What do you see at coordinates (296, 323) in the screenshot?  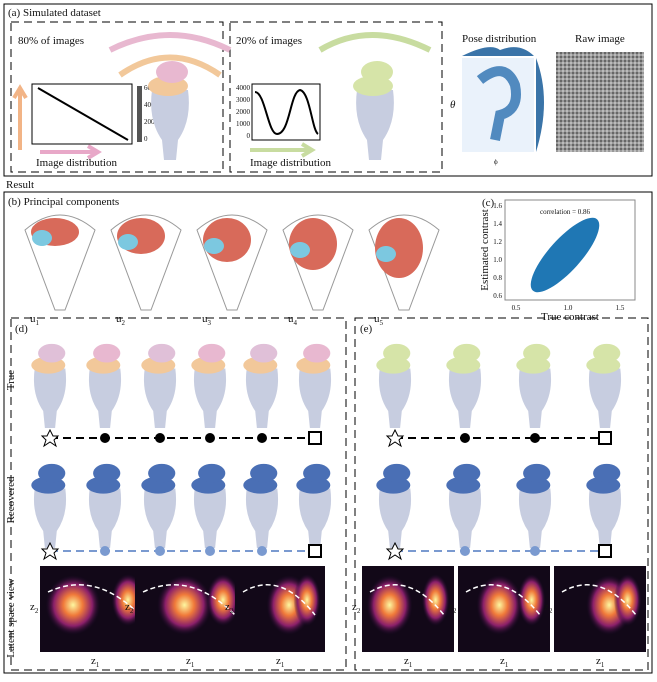 I see `index: 4` at bounding box center [296, 323].